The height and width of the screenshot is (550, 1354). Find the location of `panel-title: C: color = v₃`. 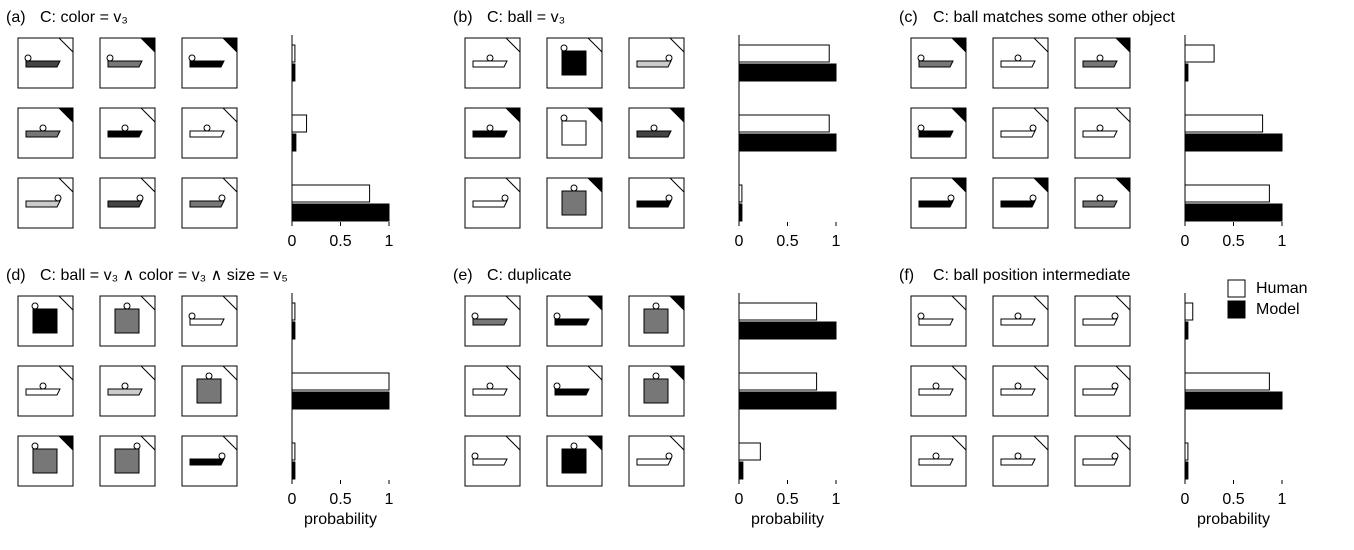

panel-title: C: color = v₃ is located at coordinates (84, 17).